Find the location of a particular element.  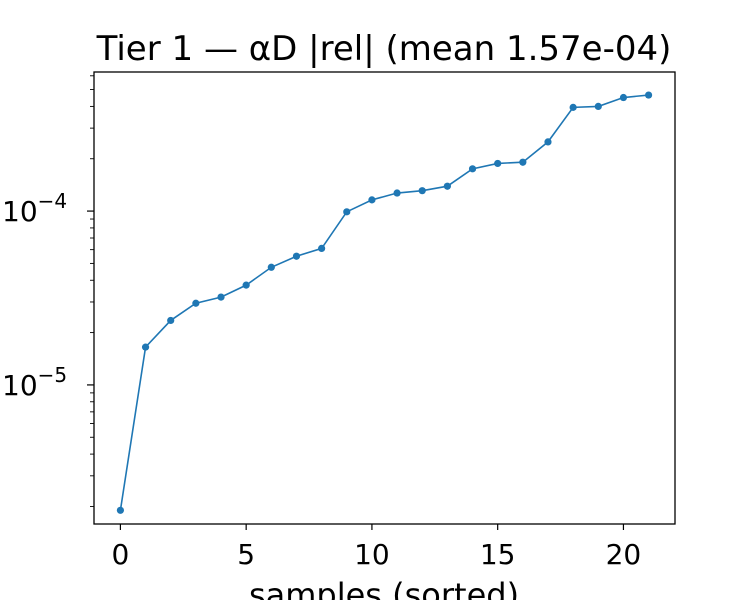

y-axis: 10−410−5 is located at coordinates (48, 291).